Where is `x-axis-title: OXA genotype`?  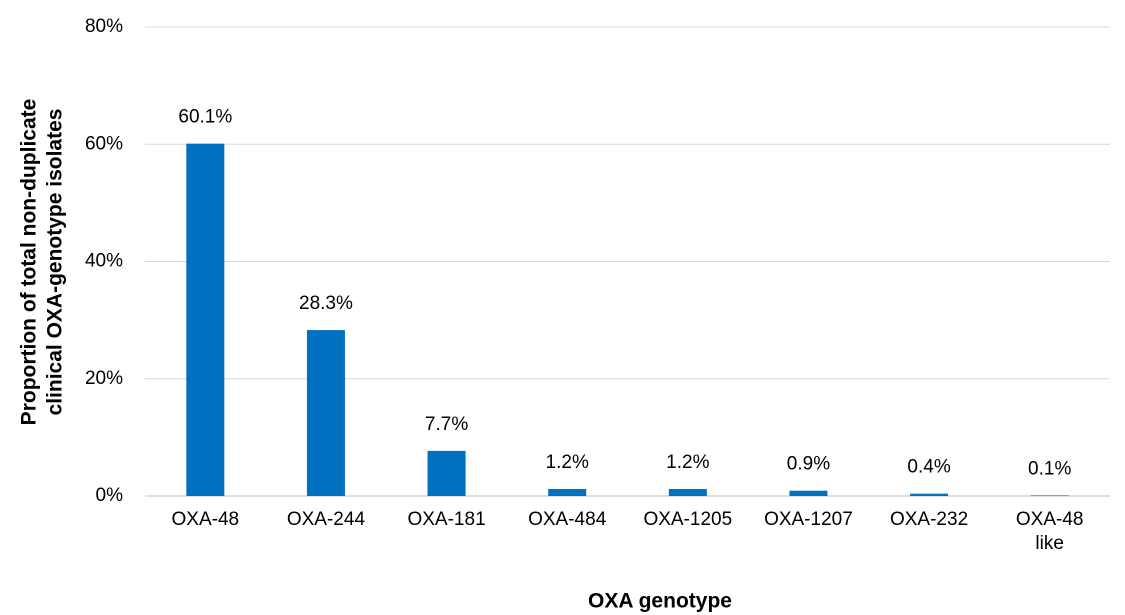 x-axis-title: OXA genotype is located at coordinates (660, 601).